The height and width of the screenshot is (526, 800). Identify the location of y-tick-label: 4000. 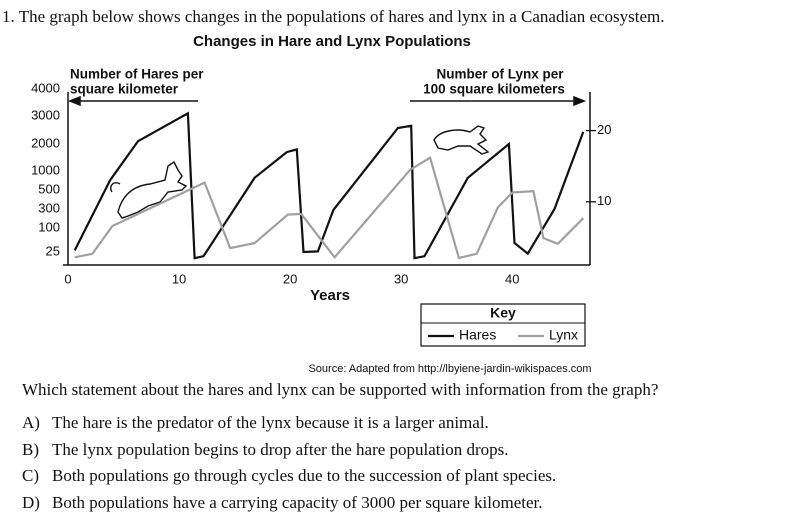
(45, 87).